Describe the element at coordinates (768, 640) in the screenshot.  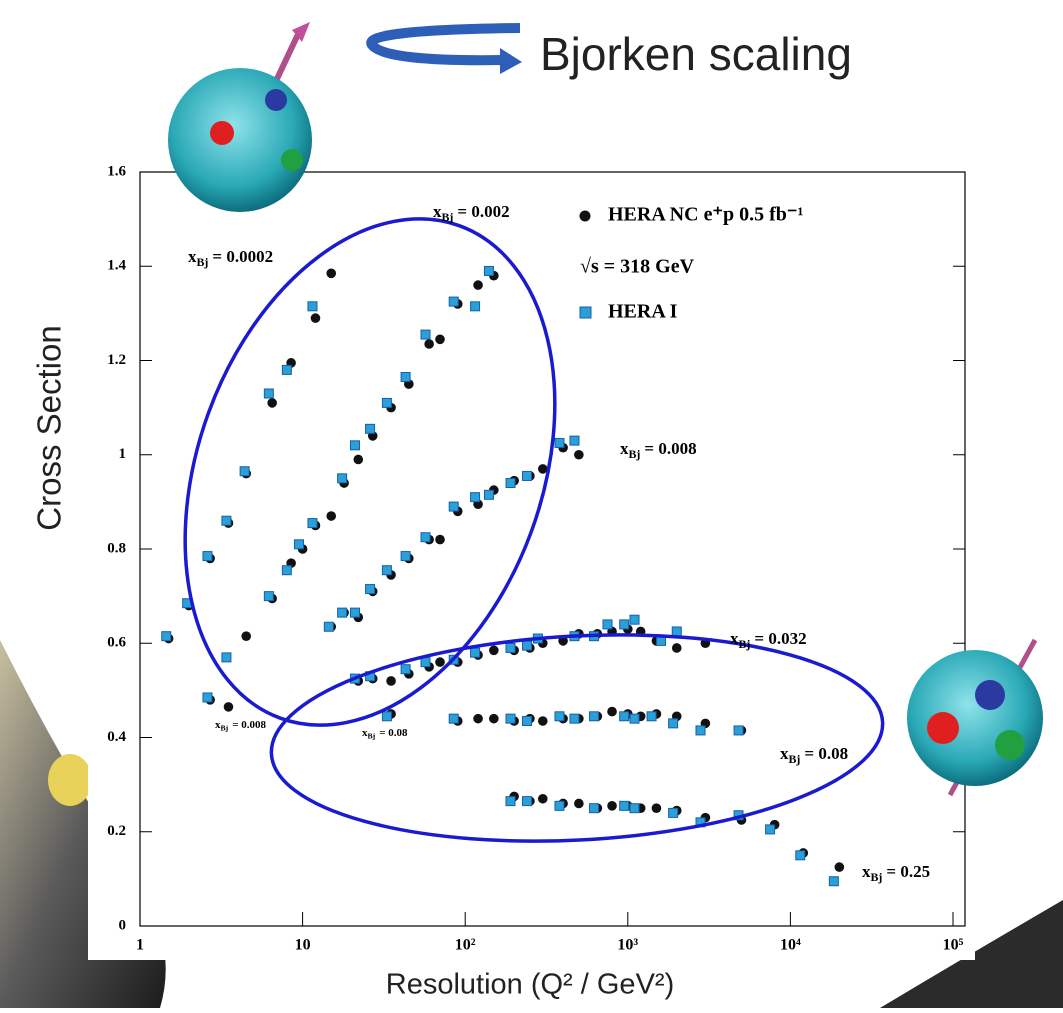
I see `annotation: xBj = 0.032` at that location.